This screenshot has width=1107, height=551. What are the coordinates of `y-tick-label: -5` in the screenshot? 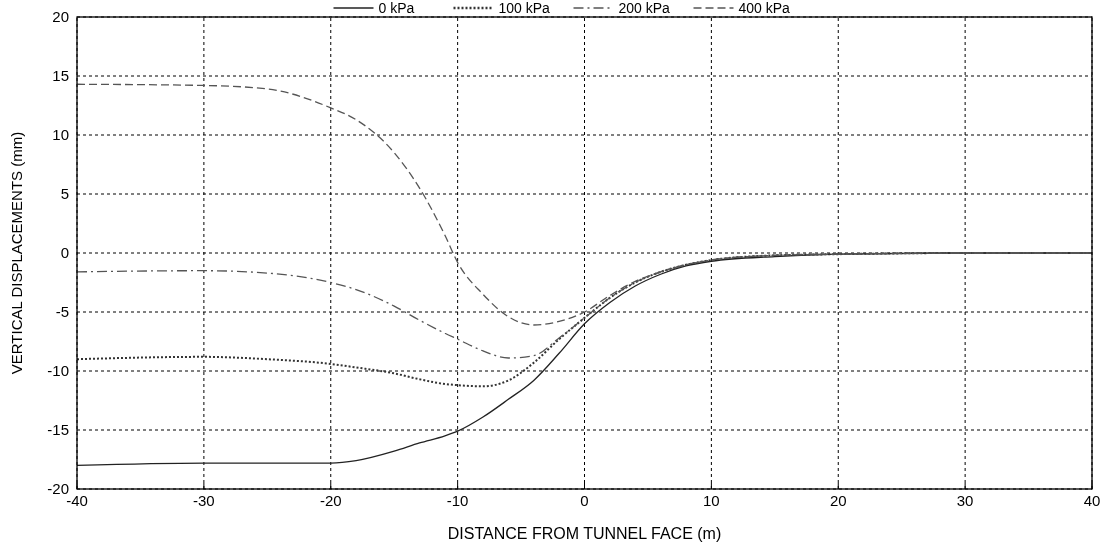 It's located at (62, 311).